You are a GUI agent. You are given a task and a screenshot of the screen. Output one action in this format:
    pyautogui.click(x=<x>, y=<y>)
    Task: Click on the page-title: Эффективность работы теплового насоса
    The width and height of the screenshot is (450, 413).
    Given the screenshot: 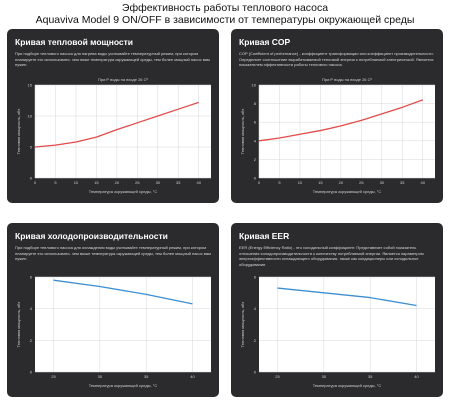 What is the action you would take?
    pyautogui.click(x=225, y=8)
    